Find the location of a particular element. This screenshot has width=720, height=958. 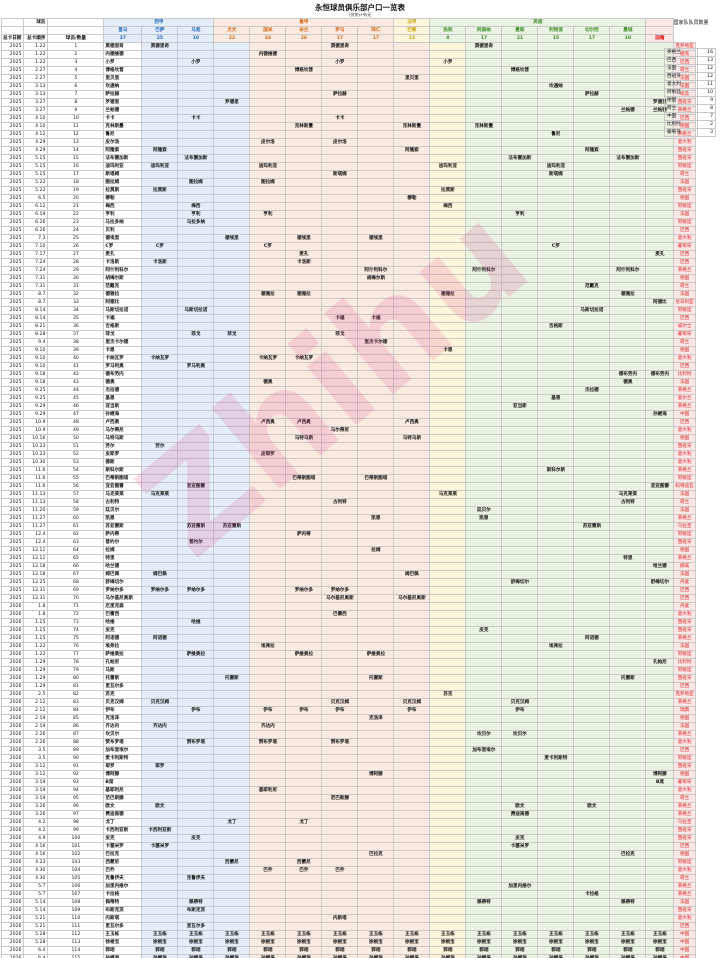

player-name: 拉姆 is located at coordinates (123, 550).